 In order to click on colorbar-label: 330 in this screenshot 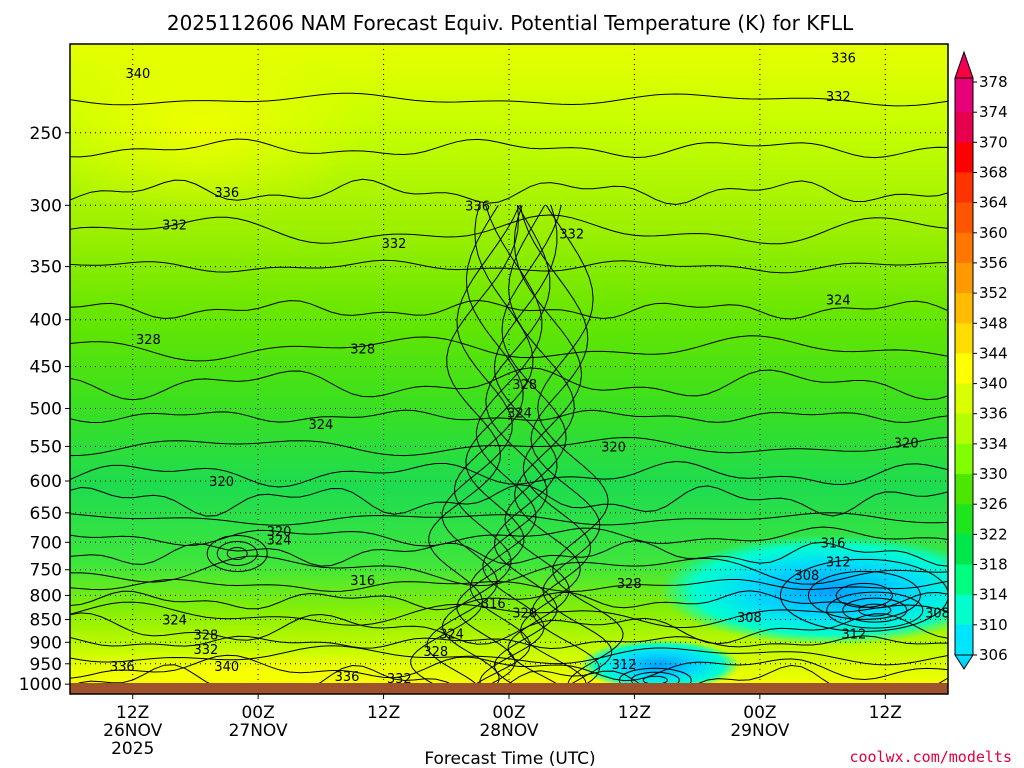, I will do `click(993, 474)`.